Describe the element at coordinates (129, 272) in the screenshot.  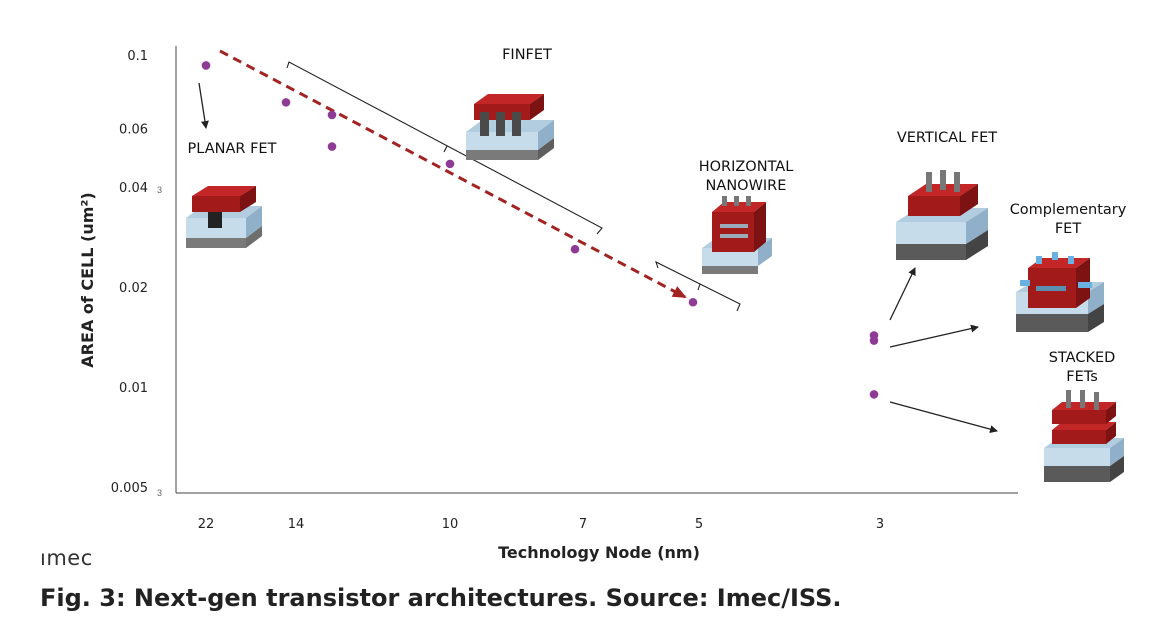
I see `y-tick-labels: 0.1 0.06 0.04 0.02 0.01 0.005` at that location.